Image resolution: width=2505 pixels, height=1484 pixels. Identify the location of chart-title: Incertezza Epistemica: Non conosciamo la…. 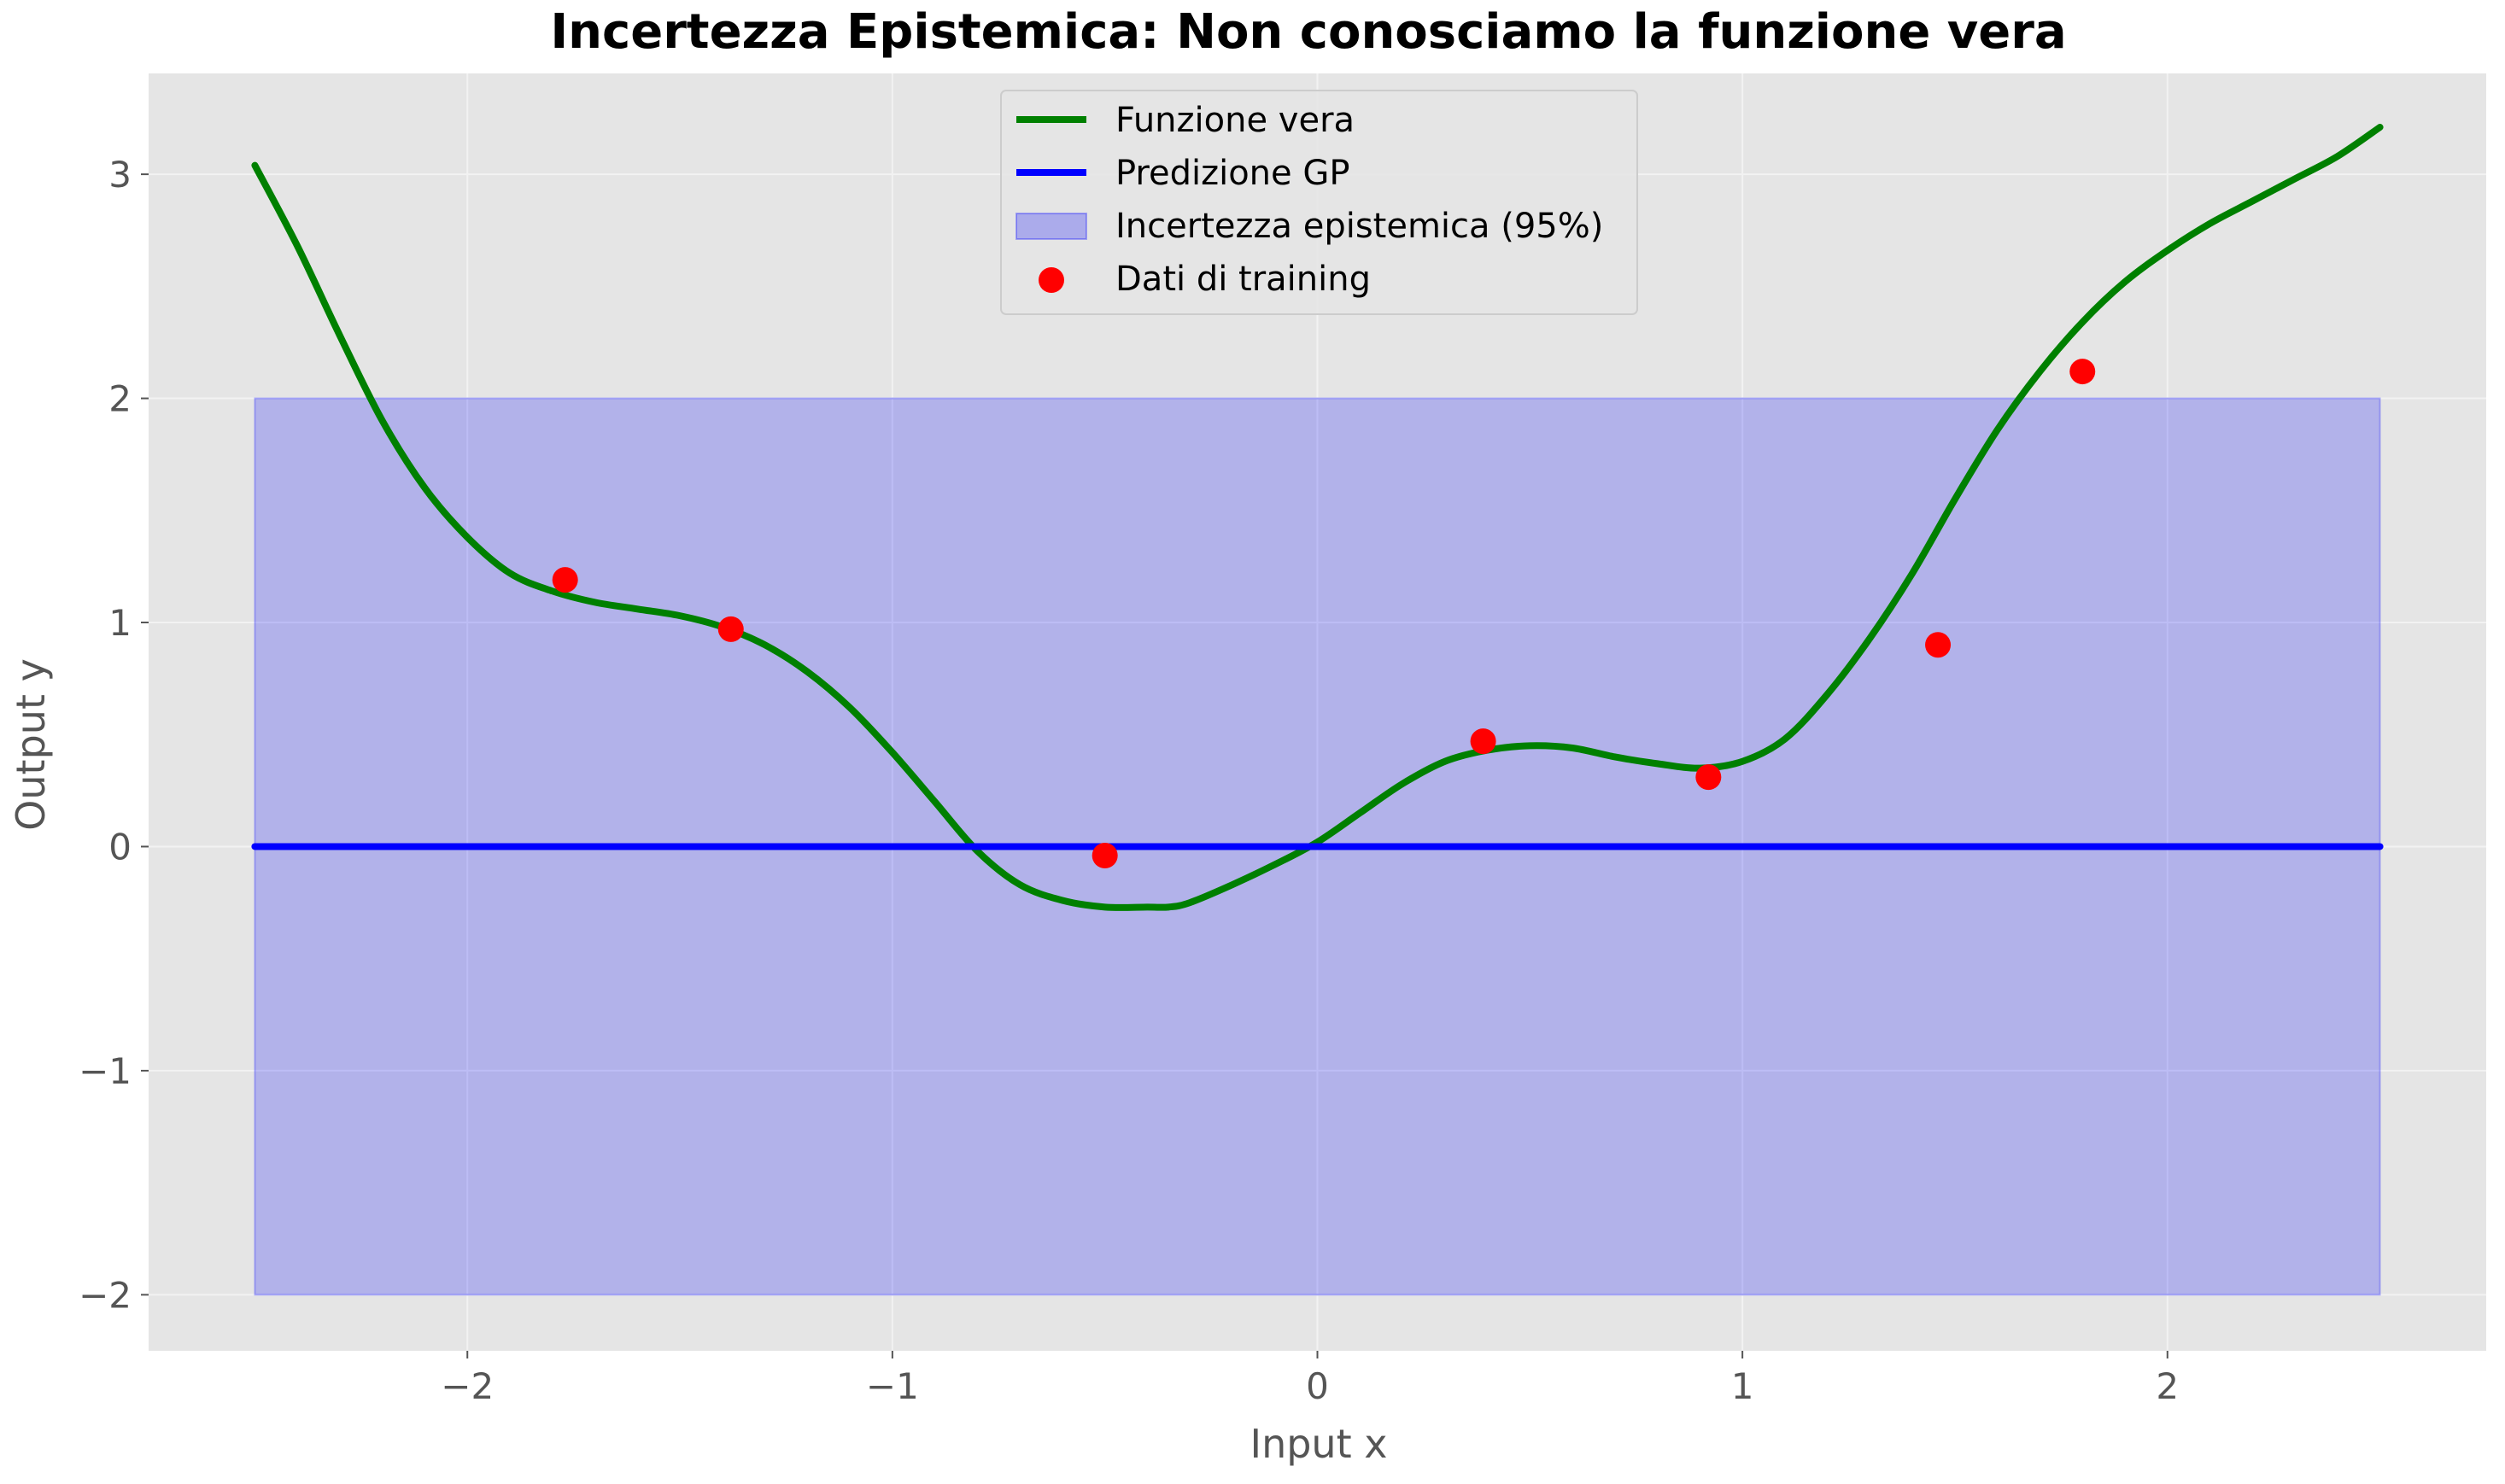
(1308, 32).